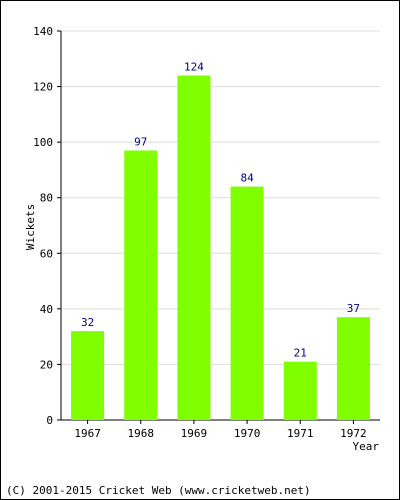 Image resolution: width=400 pixels, height=500 pixels. I want to click on x-axis-label: Year, so click(366, 446).